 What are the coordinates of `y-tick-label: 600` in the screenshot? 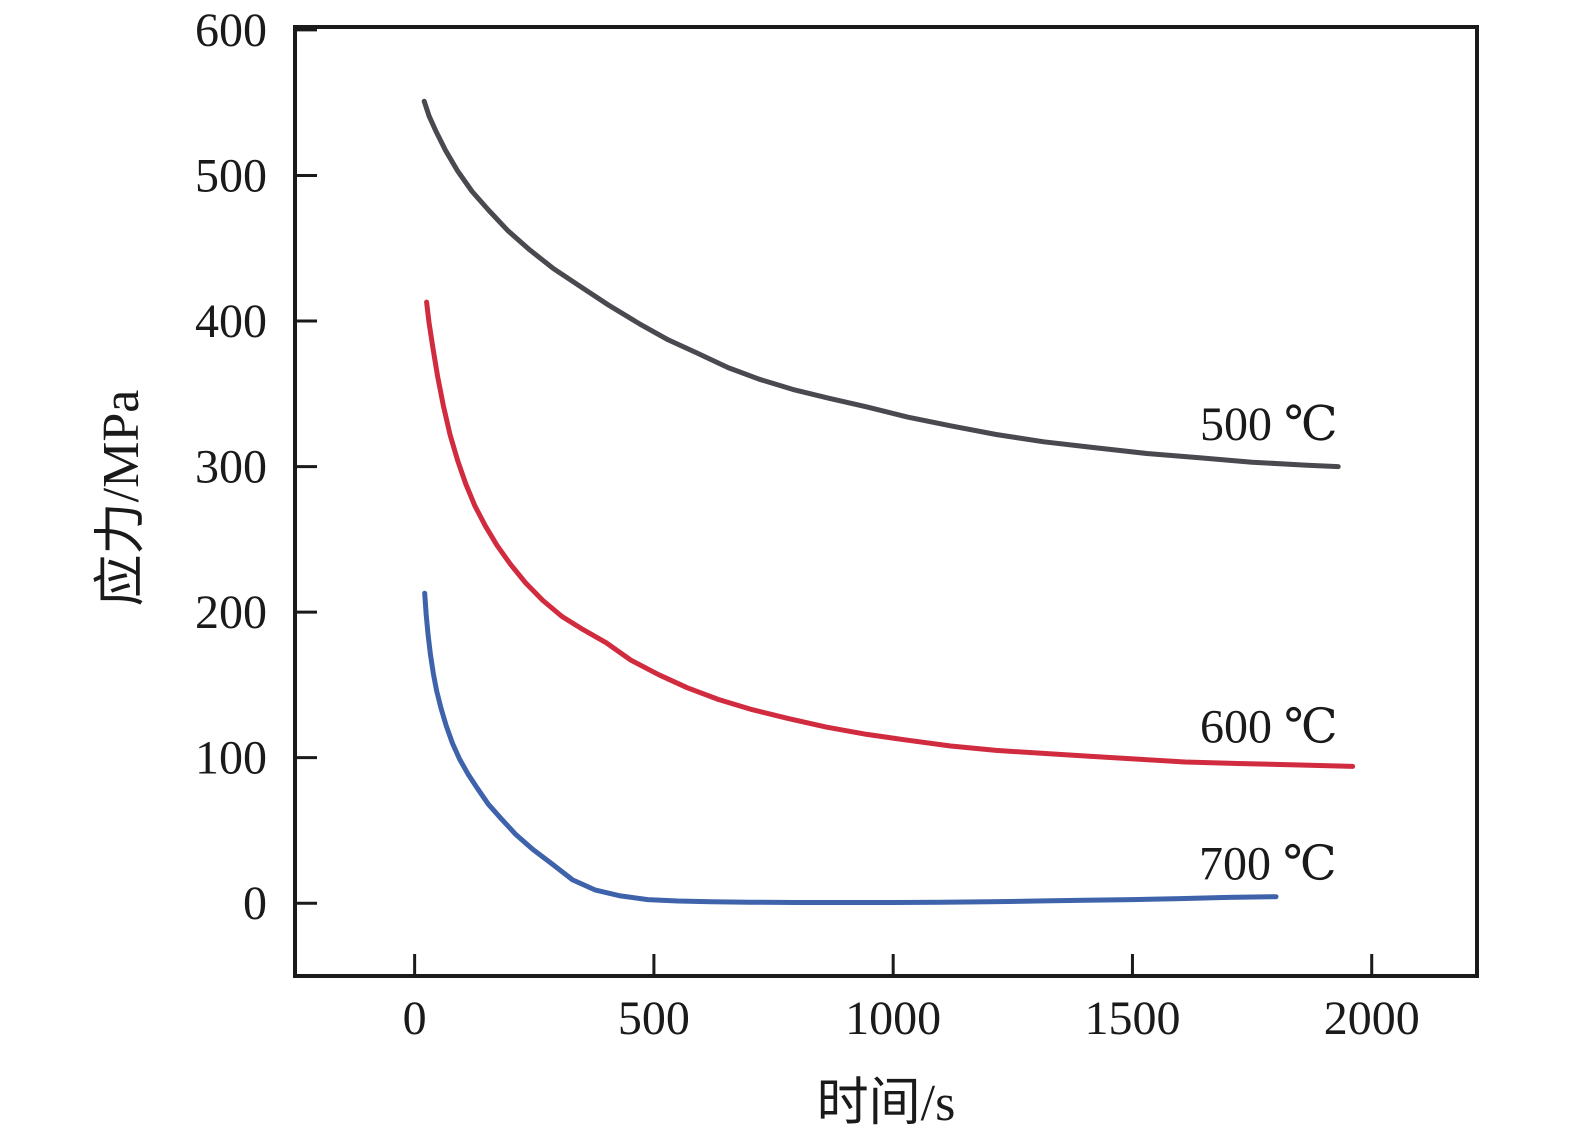 It's located at (231, 30).